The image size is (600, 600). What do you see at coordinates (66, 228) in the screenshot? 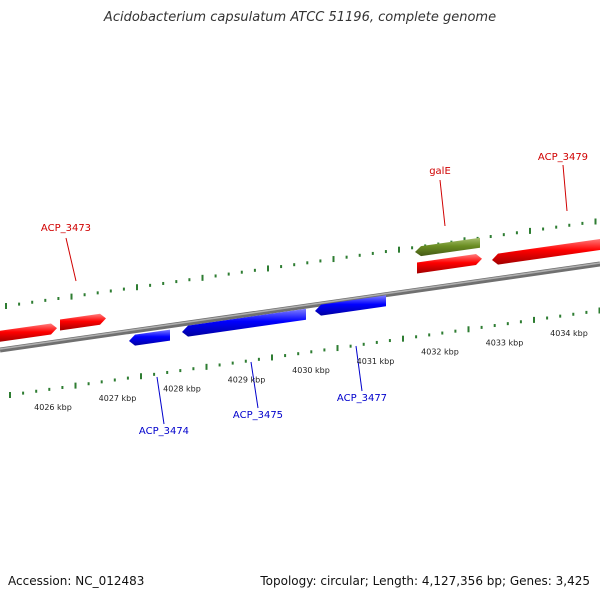
I see `gene-label-acp-3473: ACP_3473` at bounding box center [66, 228].